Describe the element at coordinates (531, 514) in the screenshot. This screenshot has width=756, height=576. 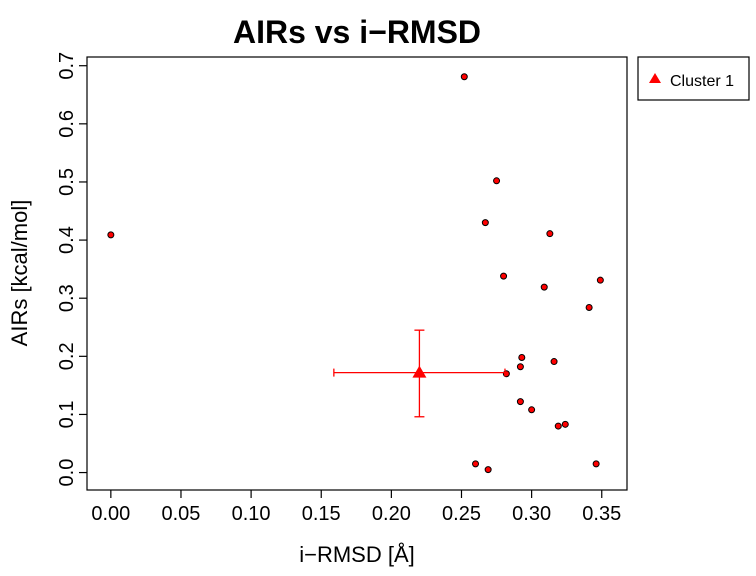
I see `x-tick-label: 0.30` at that location.